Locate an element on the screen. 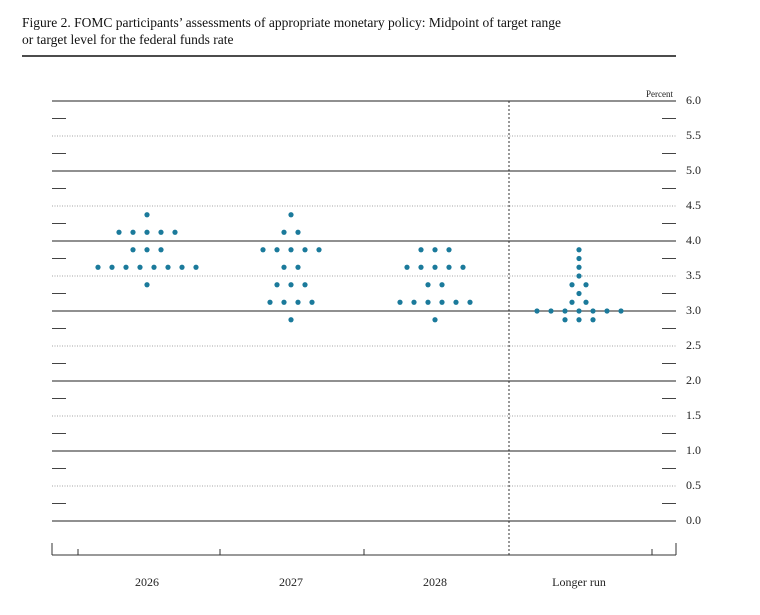  y-tick-label: 2.0 is located at coordinates (693, 380).